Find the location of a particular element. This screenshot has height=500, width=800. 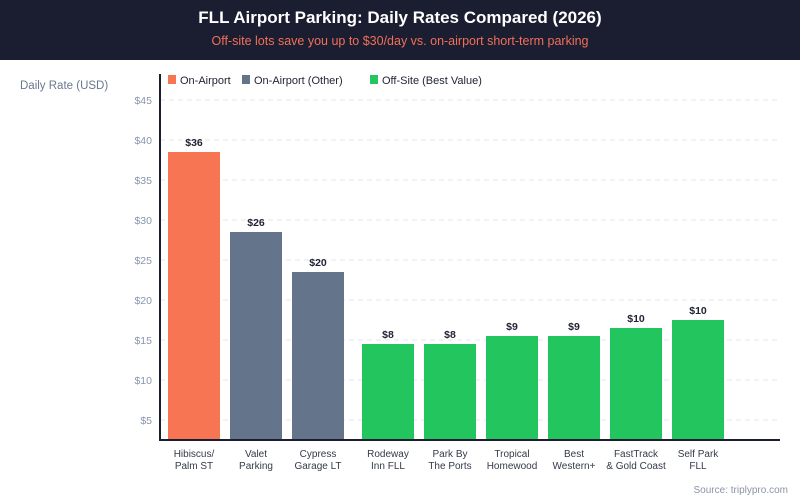

x-tick-label: Cypress is located at coordinates (318, 454).